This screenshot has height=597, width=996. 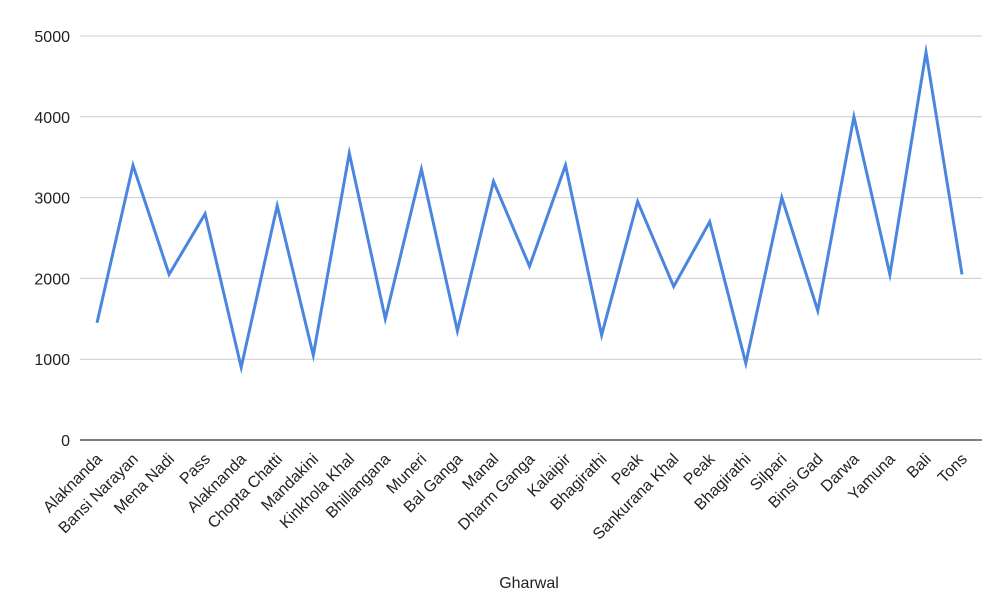 I want to click on x-tick-label: Tons, so click(x=953, y=469).